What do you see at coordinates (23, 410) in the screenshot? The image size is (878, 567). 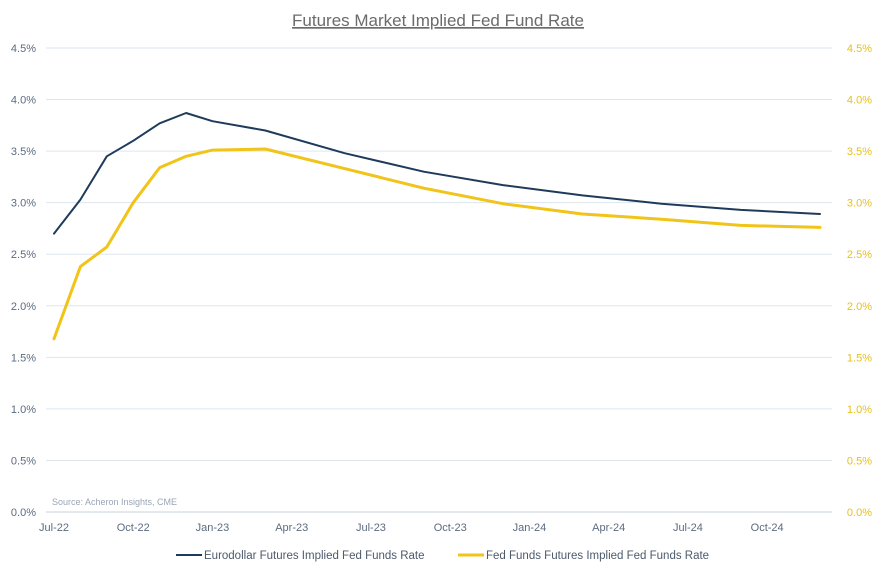 I see `y-tick-label: 1.0%` at bounding box center [23, 410].